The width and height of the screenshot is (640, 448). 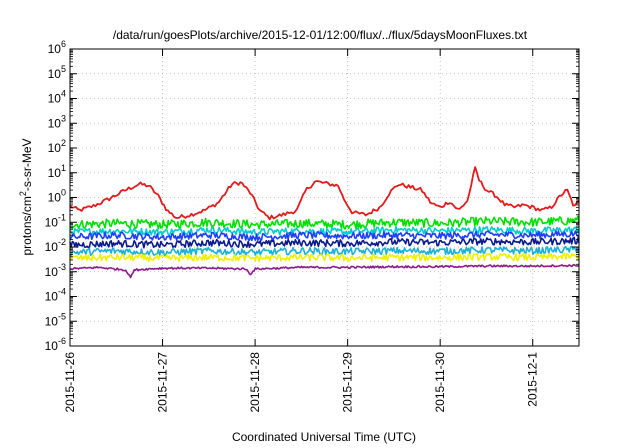 I want to click on y-tick-label: 10⁻⁴, so click(x=55, y=295).